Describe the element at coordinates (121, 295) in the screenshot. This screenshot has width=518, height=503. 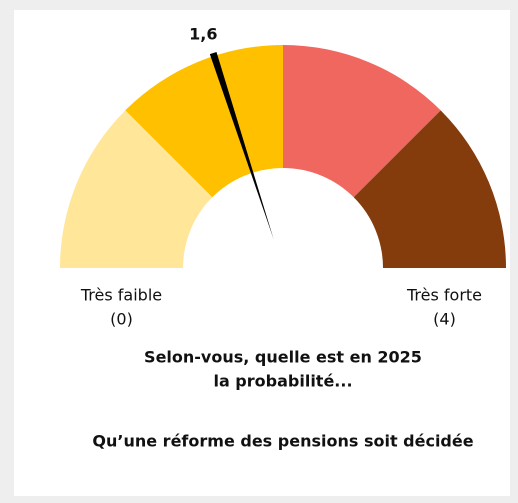
I see `range-label: Très faible` at that location.